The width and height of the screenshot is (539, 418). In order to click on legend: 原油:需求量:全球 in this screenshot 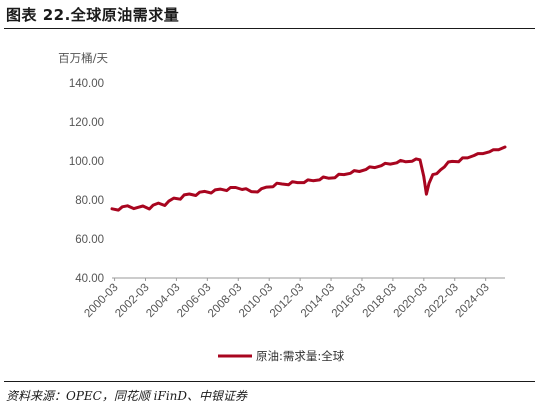, I will do `click(281, 356)`.